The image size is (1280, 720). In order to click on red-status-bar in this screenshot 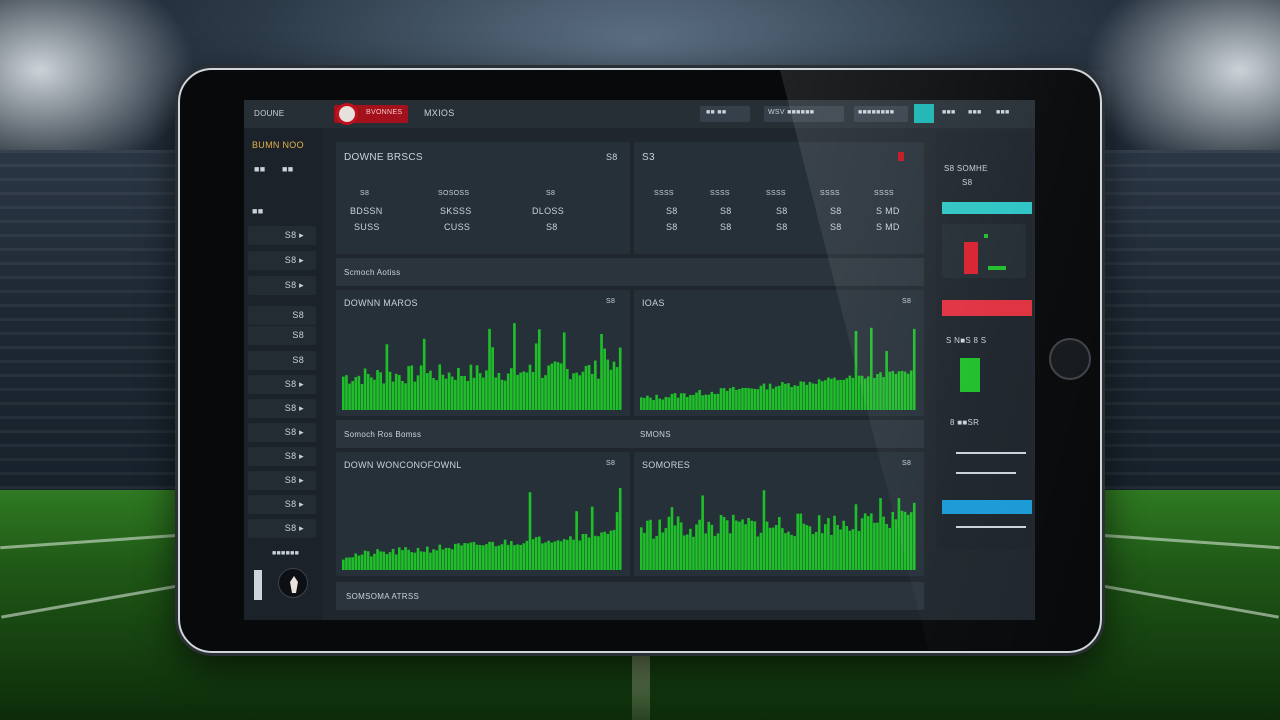, I will do `click(987, 308)`.